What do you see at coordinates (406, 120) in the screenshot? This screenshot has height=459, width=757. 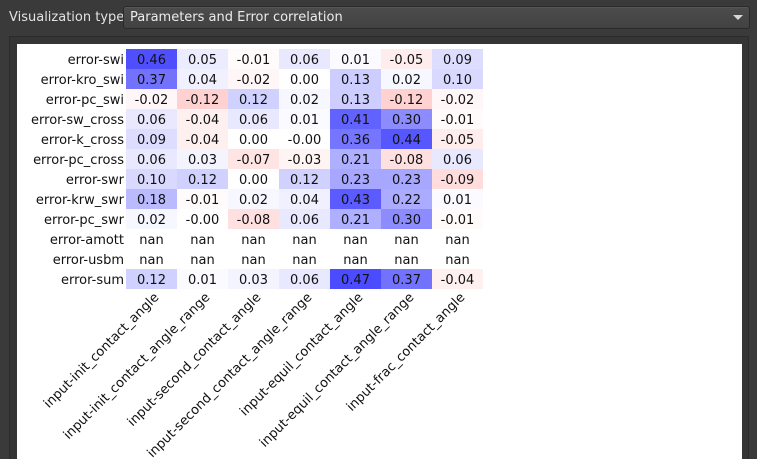 I see `cell-value-label: 0.30` at bounding box center [406, 120].